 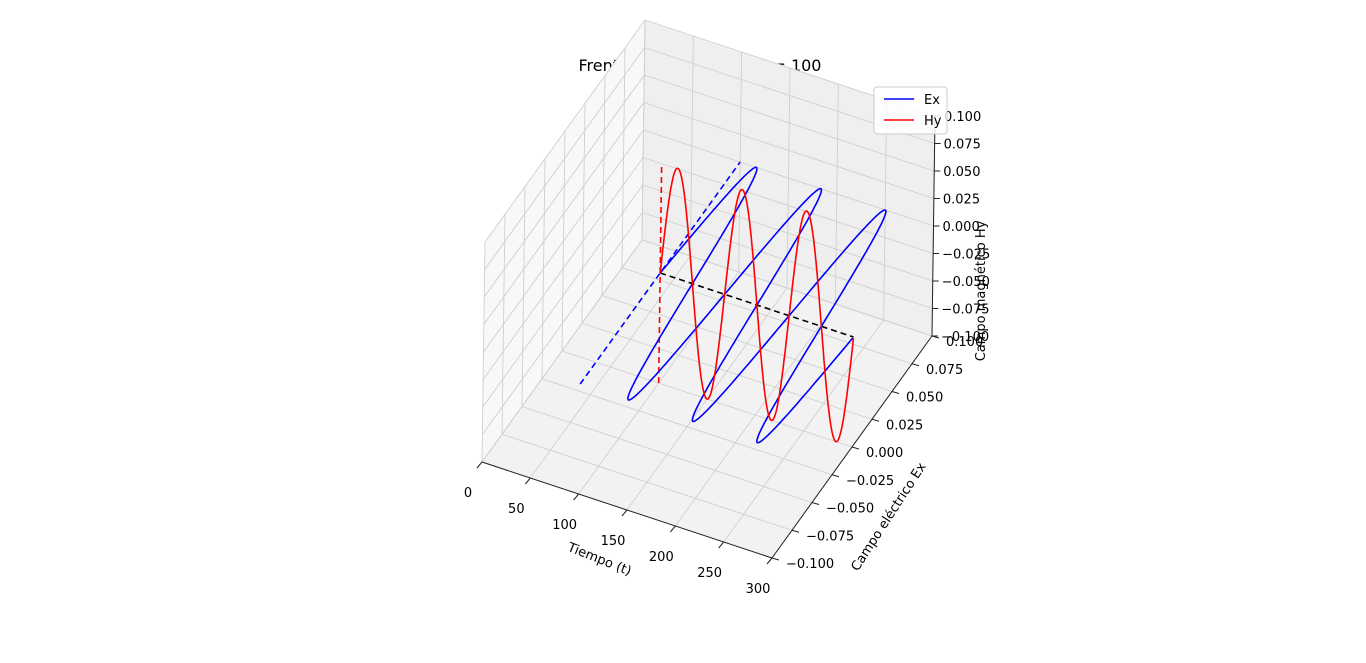 I want to click on y-tick-label: 0.100, so click(x=964, y=342).